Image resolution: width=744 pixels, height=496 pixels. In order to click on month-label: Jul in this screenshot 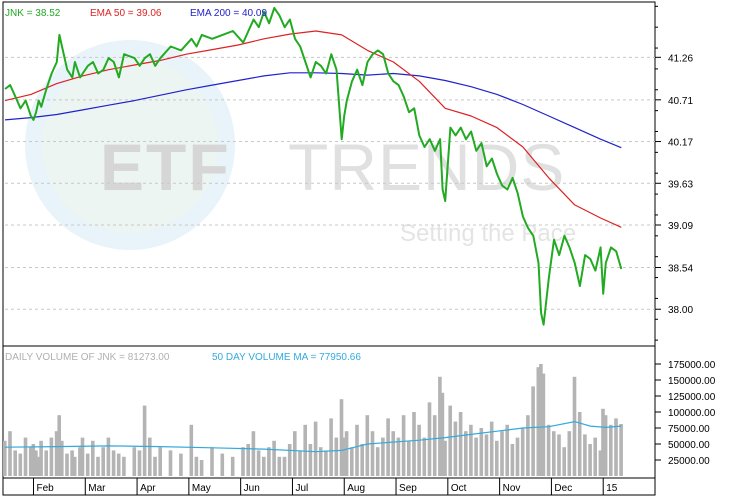, I will do `click(301, 488)`.